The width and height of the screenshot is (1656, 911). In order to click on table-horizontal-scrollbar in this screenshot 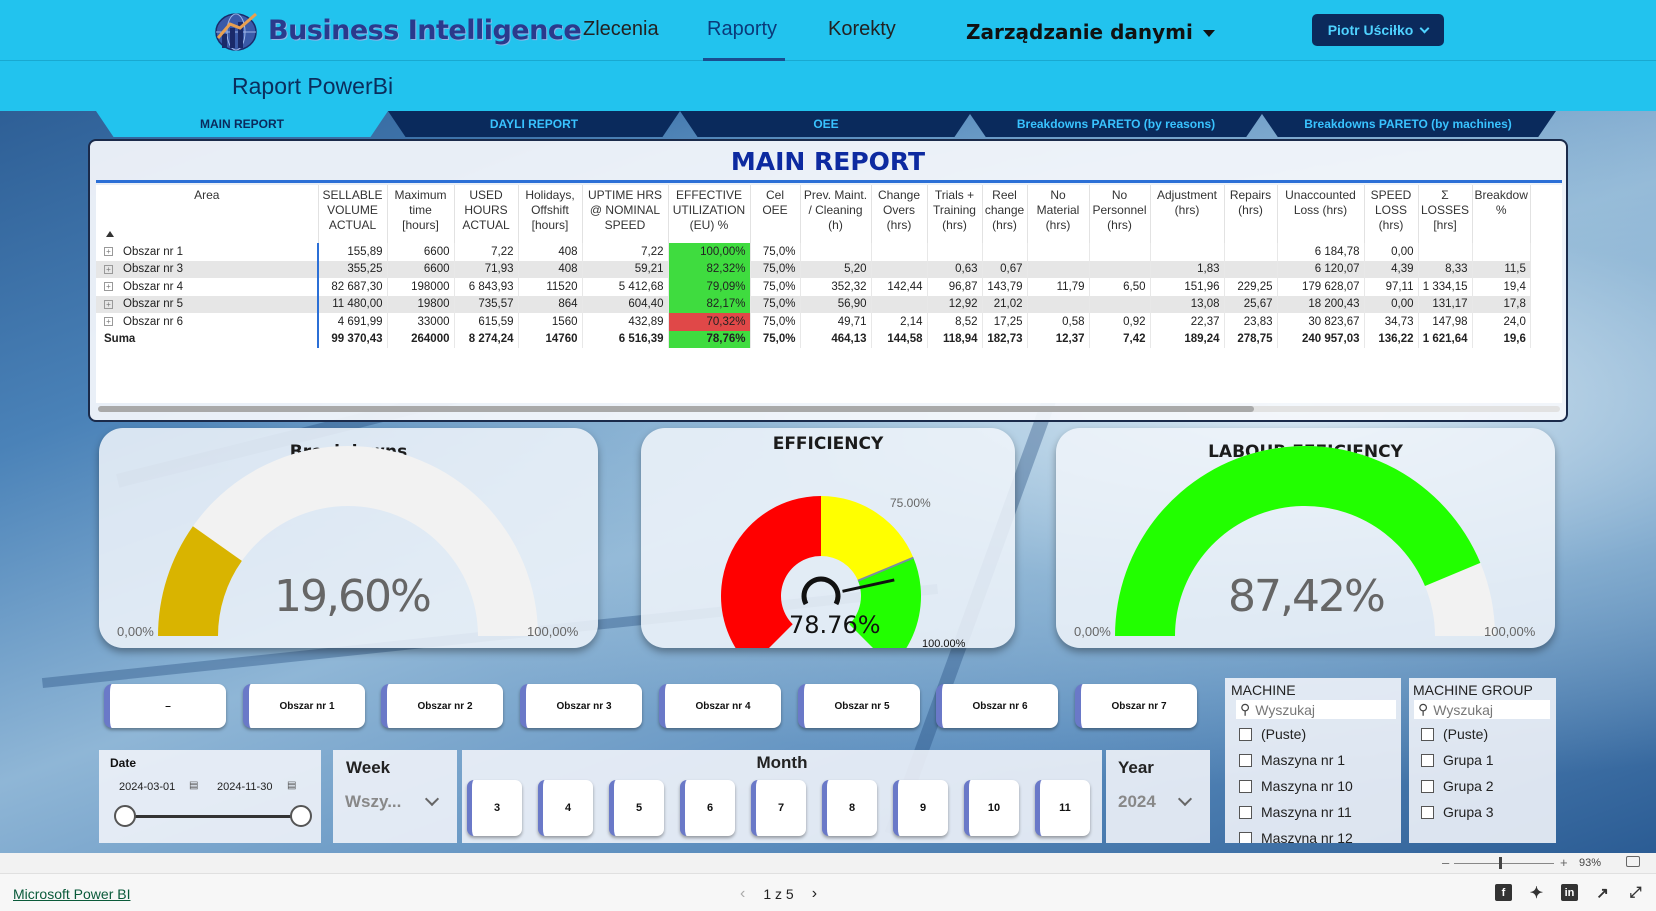, I will do `click(829, 409)`.